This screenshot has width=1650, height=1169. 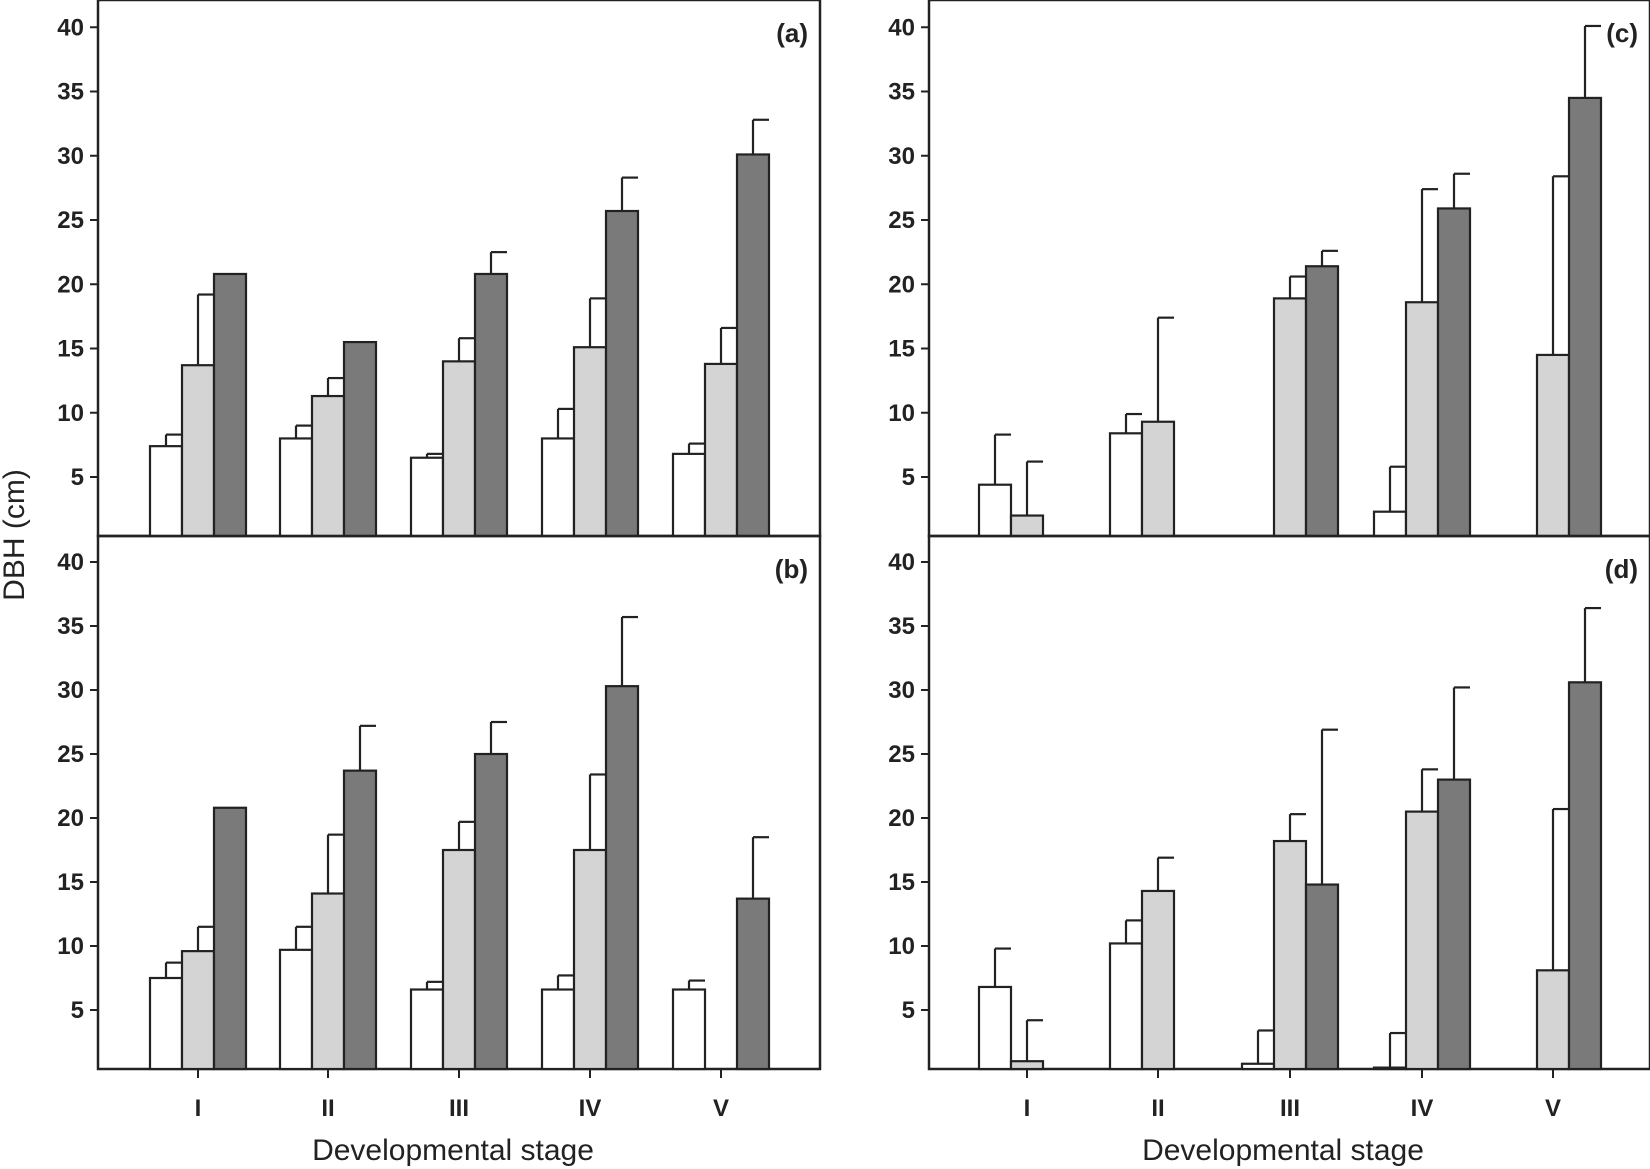 I want to click on panel-label: (a), so click(x=792, y=33).